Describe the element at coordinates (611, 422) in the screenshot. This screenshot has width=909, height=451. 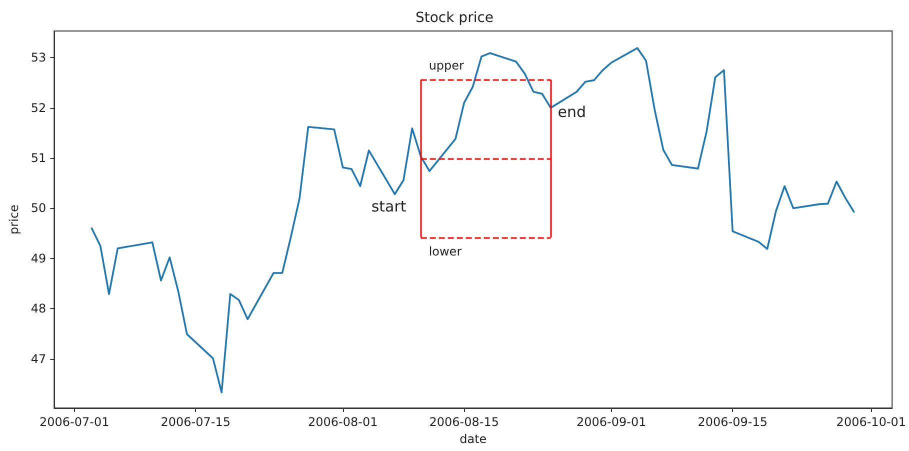
I see `x-tick-label: 2006-09-01` at that location.